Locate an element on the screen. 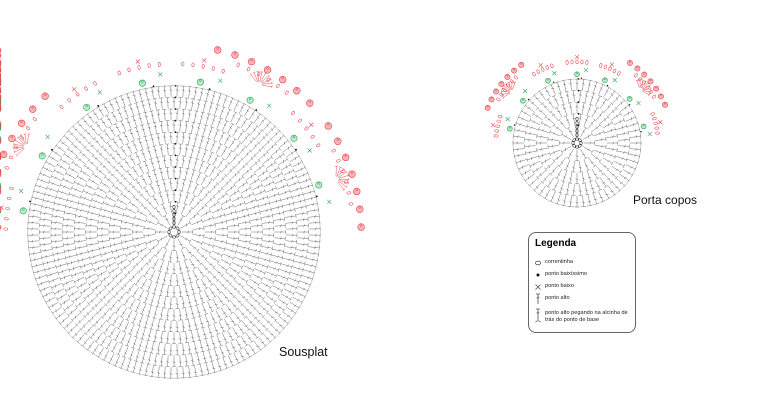 Image resolution: width=768 pixels, height=402 pixels. slip-stitch-icon is located at coordinates (538, 275).